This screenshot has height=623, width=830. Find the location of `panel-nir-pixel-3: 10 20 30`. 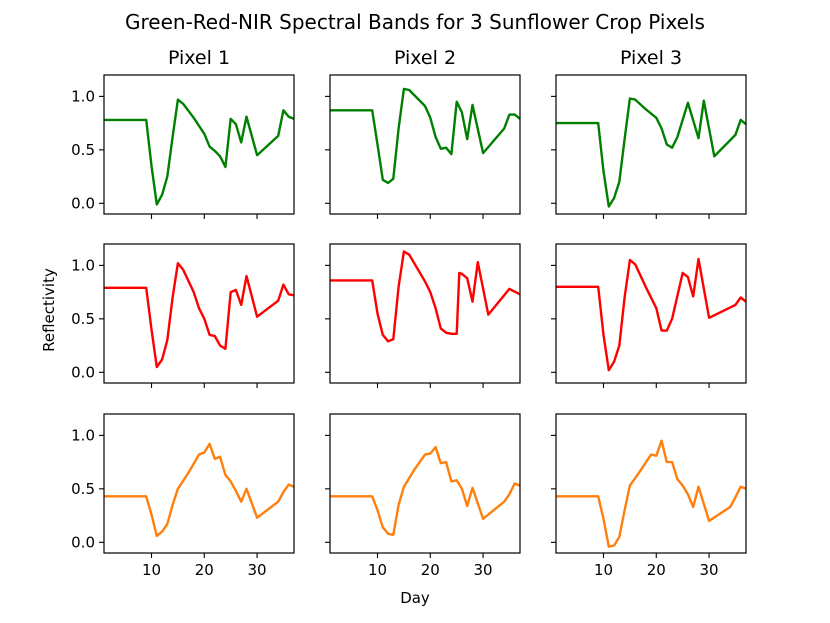

panel-nir-pixel-3: 10 20 30 is located at coordinates (649, 496).